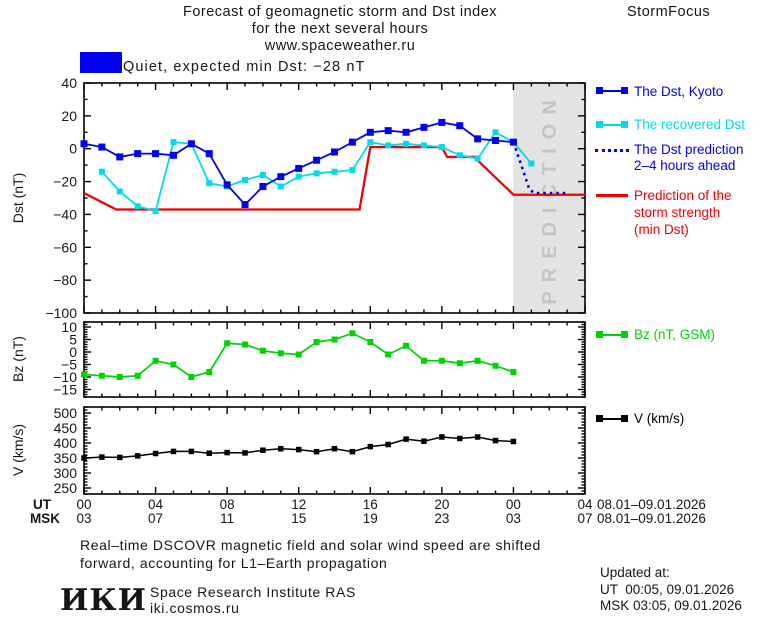 This screenshot has height=620, width=760. I want to click on y-tick-label: 500, so click(66, 413).